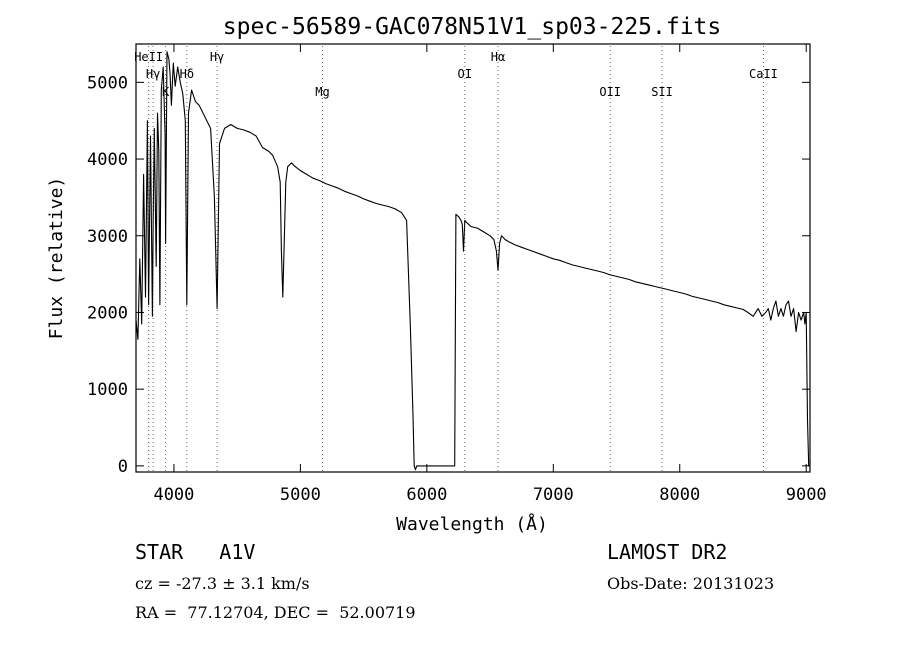  What do you see at coordinates (275, 612) in the screenshot?
I see `coordinates: RA = 77.12704, DEC = 52.00719` at bounding box center [275, 612].